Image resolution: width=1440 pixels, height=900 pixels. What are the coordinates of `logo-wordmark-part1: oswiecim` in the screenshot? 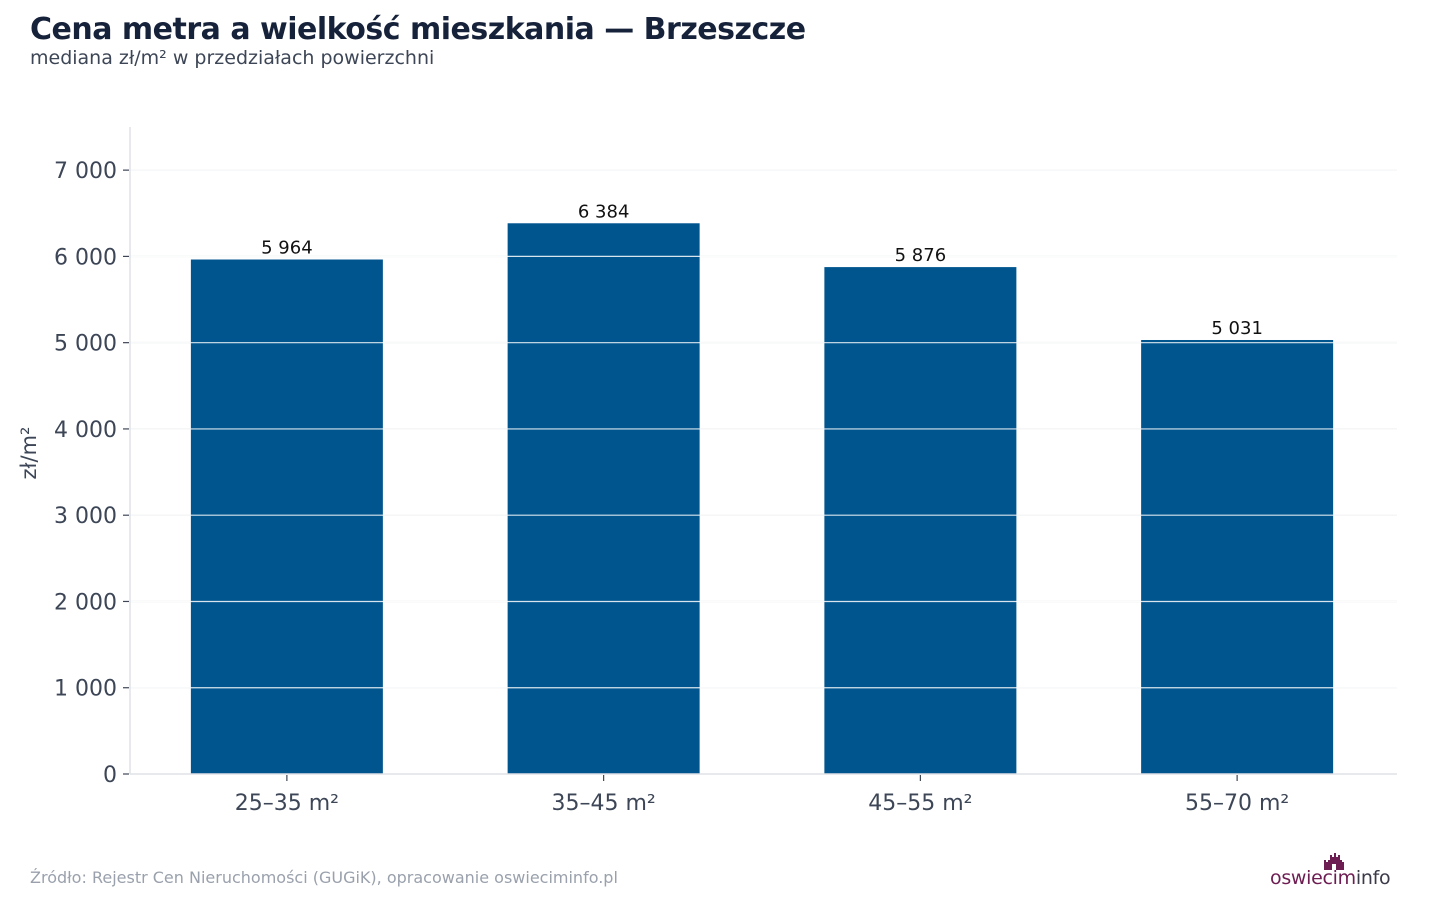 It's located at (1313, 878).